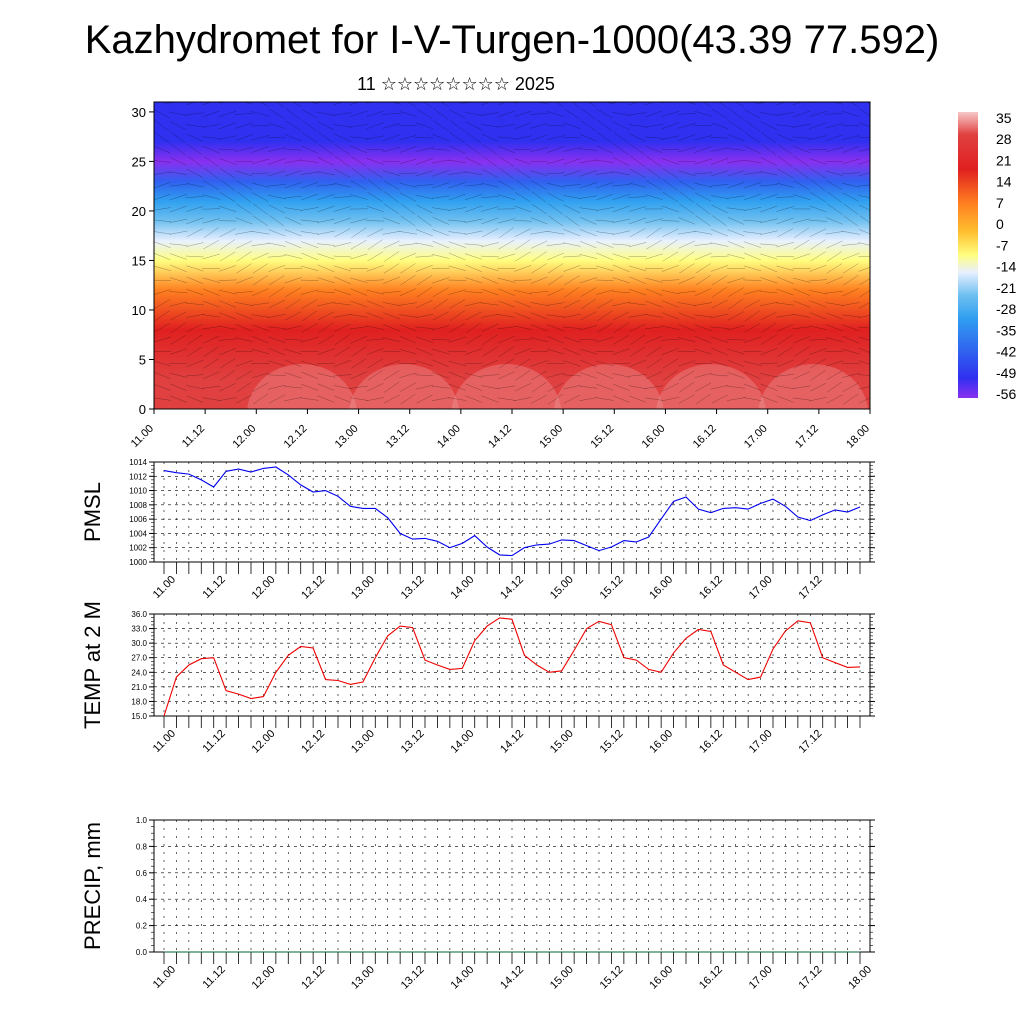 The height and width of the screenshot is (1024, 1024). What do you see at coordinates (398, 437) in the screenshot?
I see `x-tick-label: 13.12` at bounding box center [398, 437].